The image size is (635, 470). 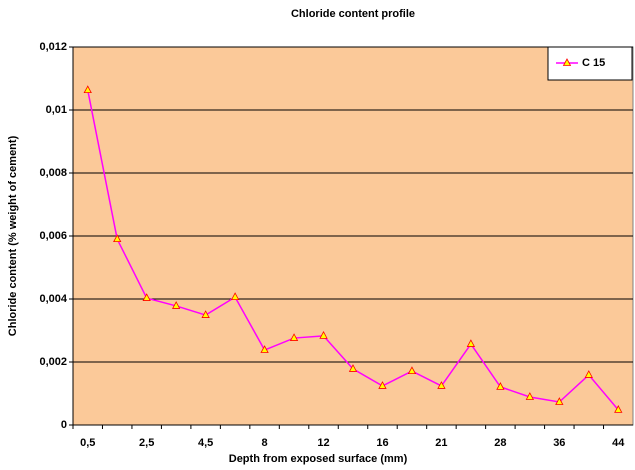 What do you see at coordinates (318, 459) in the screenshot?
I see `x-axis-label: Depth from exposed surface (mm)` at bounding box center [318, 459].